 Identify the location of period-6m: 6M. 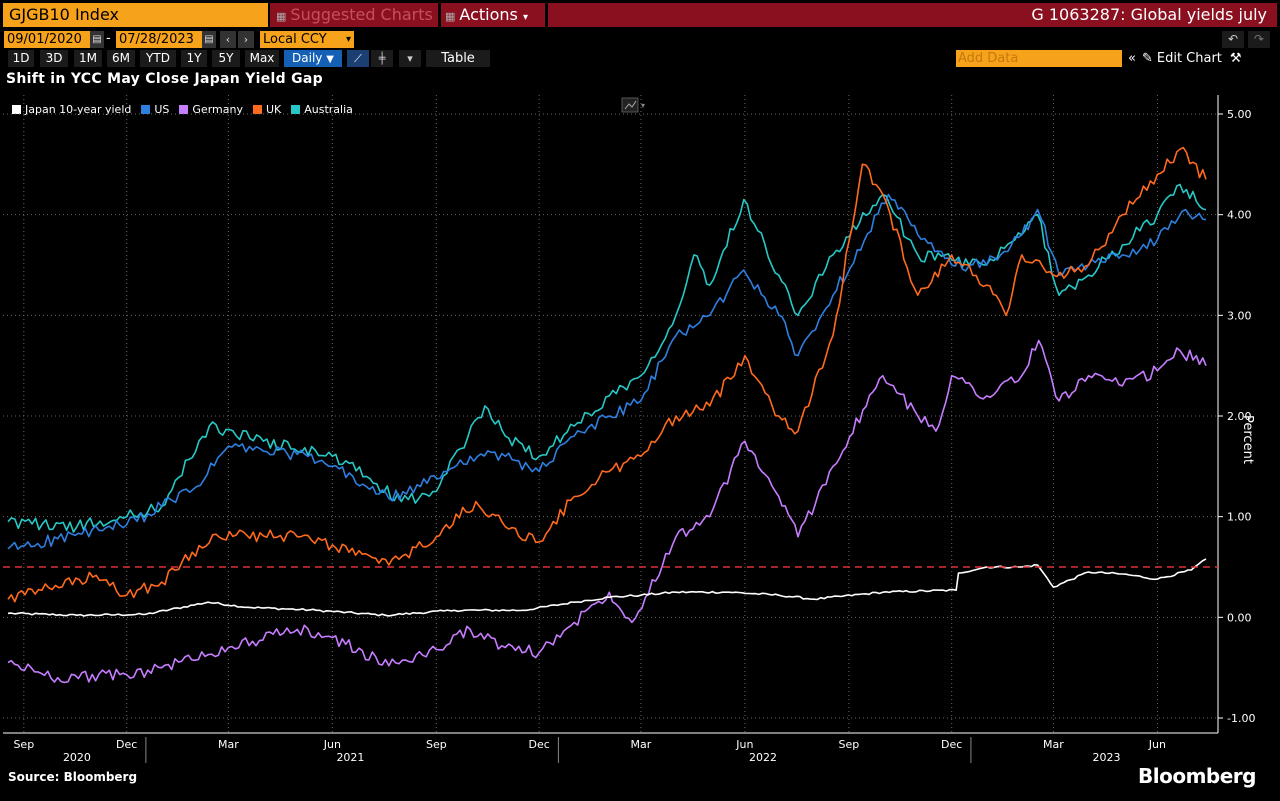
(121, 58).